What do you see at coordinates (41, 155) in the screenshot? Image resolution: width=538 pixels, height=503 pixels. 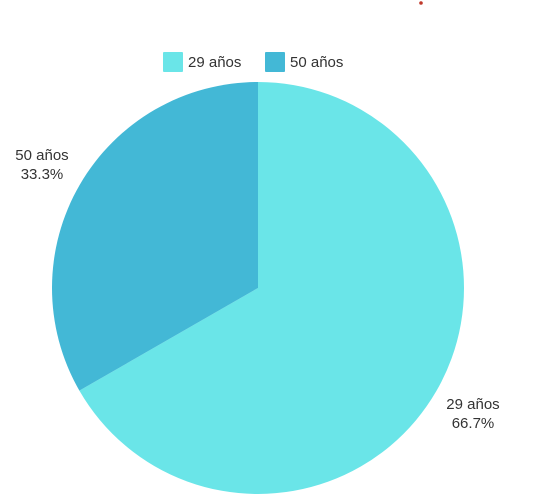 I see `slice-label-name-50-anos: 50 años` at bounding box center [41, 155].